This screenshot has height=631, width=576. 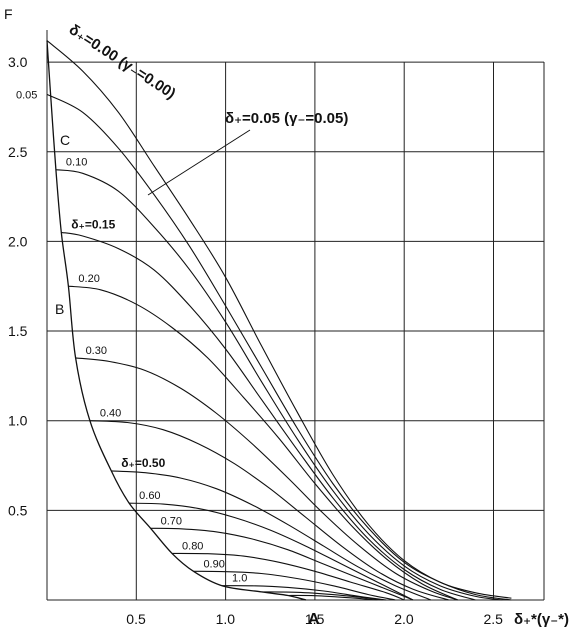 What do you see at coordinates (18, 62) in the screenshot?
I see `y-tick-label: 3.0` at bounding box center [18, 62].